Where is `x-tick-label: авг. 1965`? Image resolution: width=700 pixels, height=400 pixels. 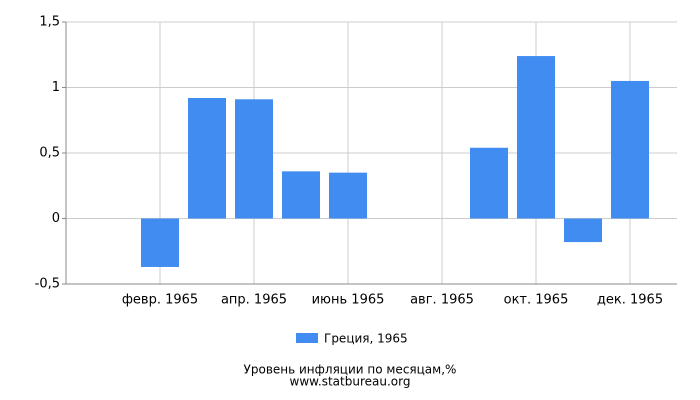
x-tick-label: авг. 1965 is located at coordinates (442, 300).